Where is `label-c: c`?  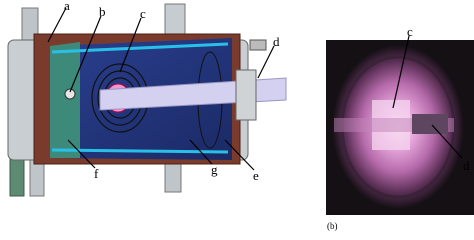
label-c: c is located at coordinates (143, 13).